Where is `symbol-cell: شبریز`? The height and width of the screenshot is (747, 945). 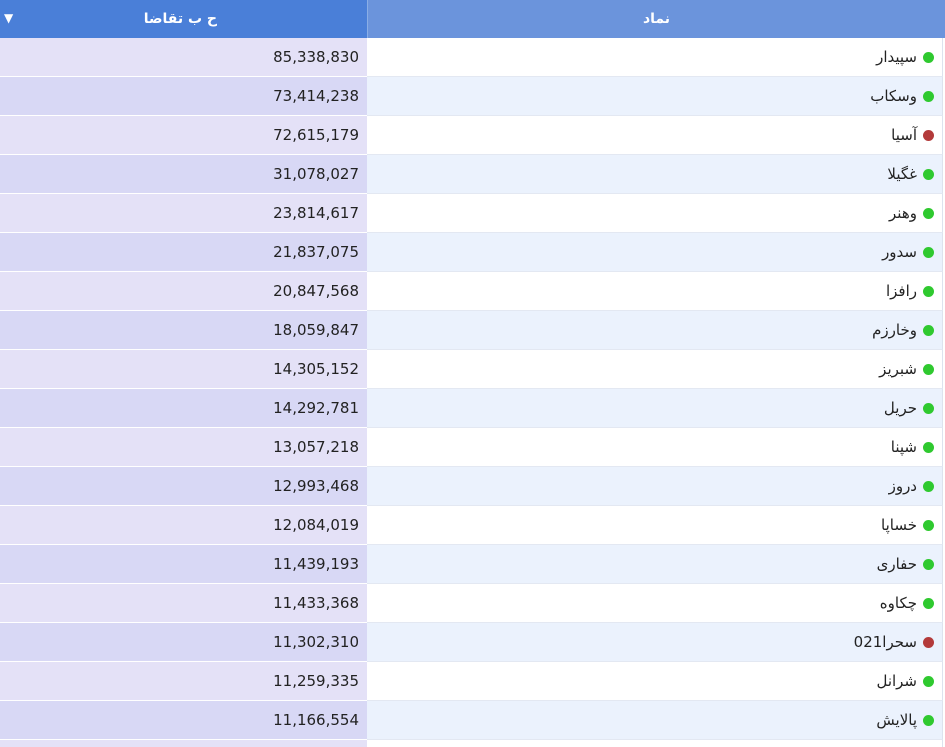
symbol-cell: شبریز is located at coordinates (655, 369).